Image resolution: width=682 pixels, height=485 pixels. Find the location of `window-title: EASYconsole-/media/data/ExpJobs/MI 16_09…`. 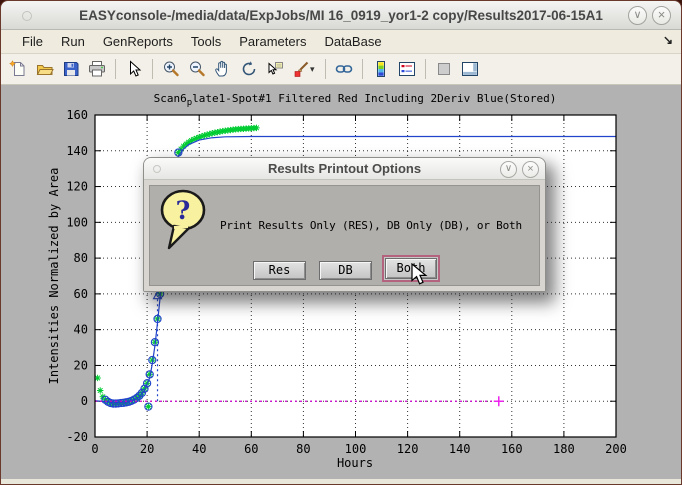

window-title: EASYconsole-/media/data/ExpJobs/MI 16_09… is located at coordinates (341, 15).